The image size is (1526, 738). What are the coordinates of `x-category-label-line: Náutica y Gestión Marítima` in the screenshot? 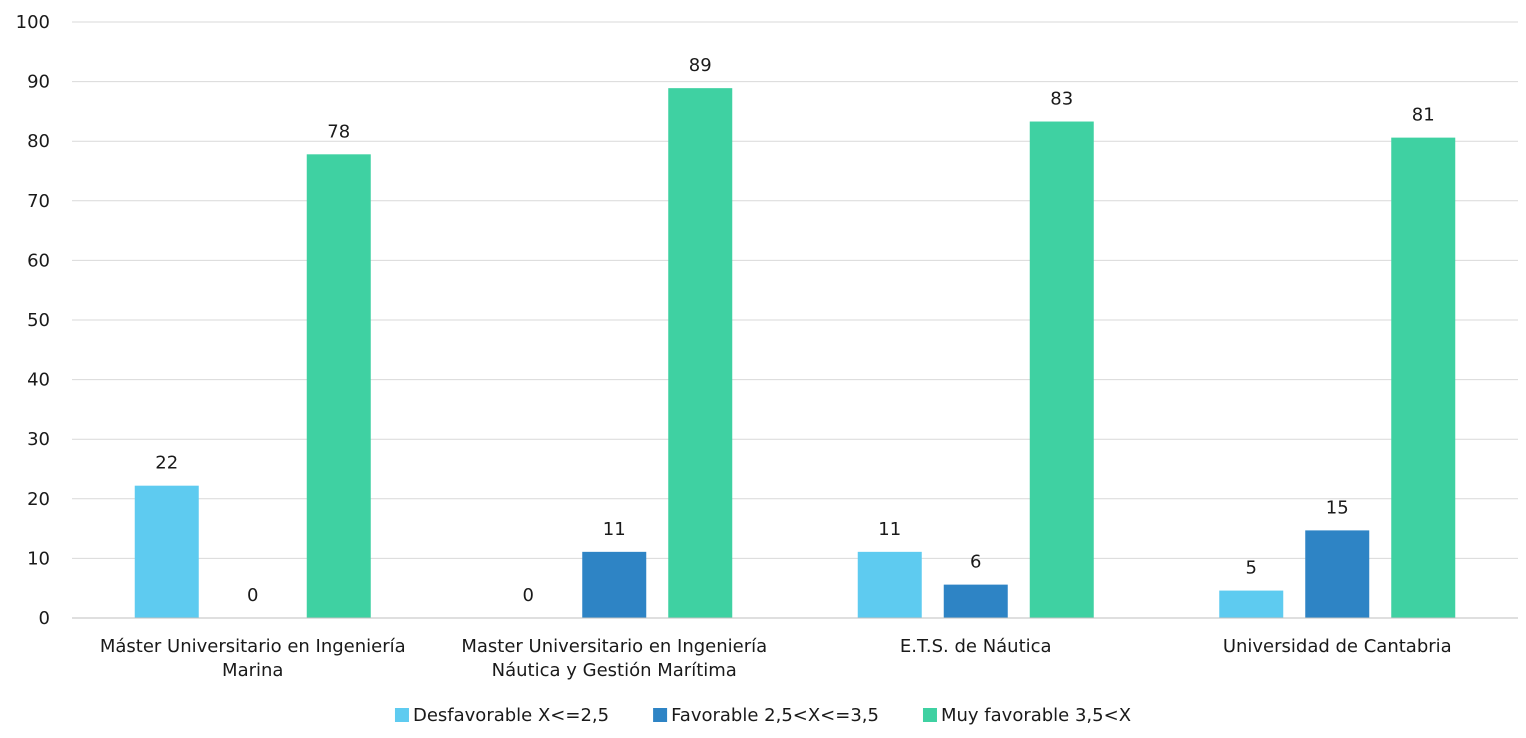 It's located at (614, 670).